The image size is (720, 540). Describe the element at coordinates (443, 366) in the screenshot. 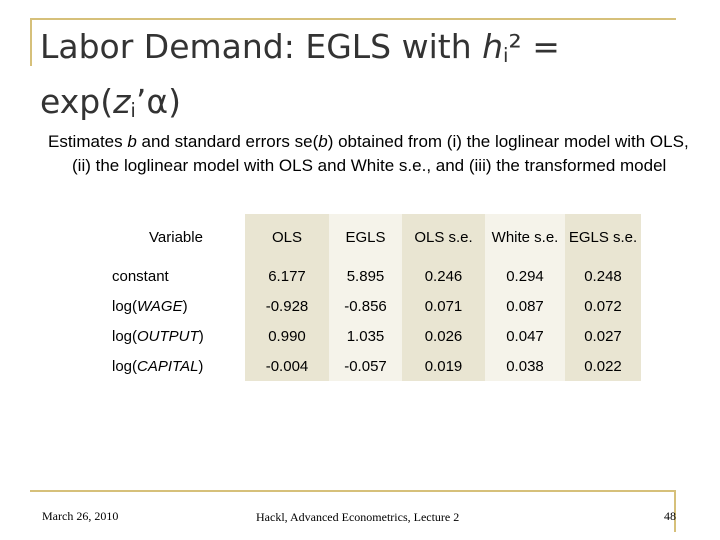

I see `cell-ols-se: 0.019` at that location.